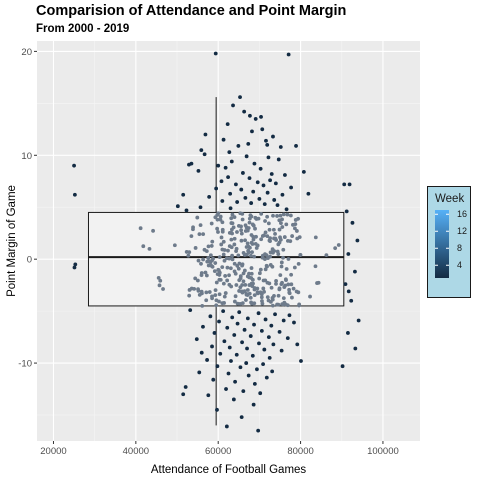 Image resolution: width=480 pixels, height=480 pixels. I want to click on legend-colorbar, so click(442, 244).